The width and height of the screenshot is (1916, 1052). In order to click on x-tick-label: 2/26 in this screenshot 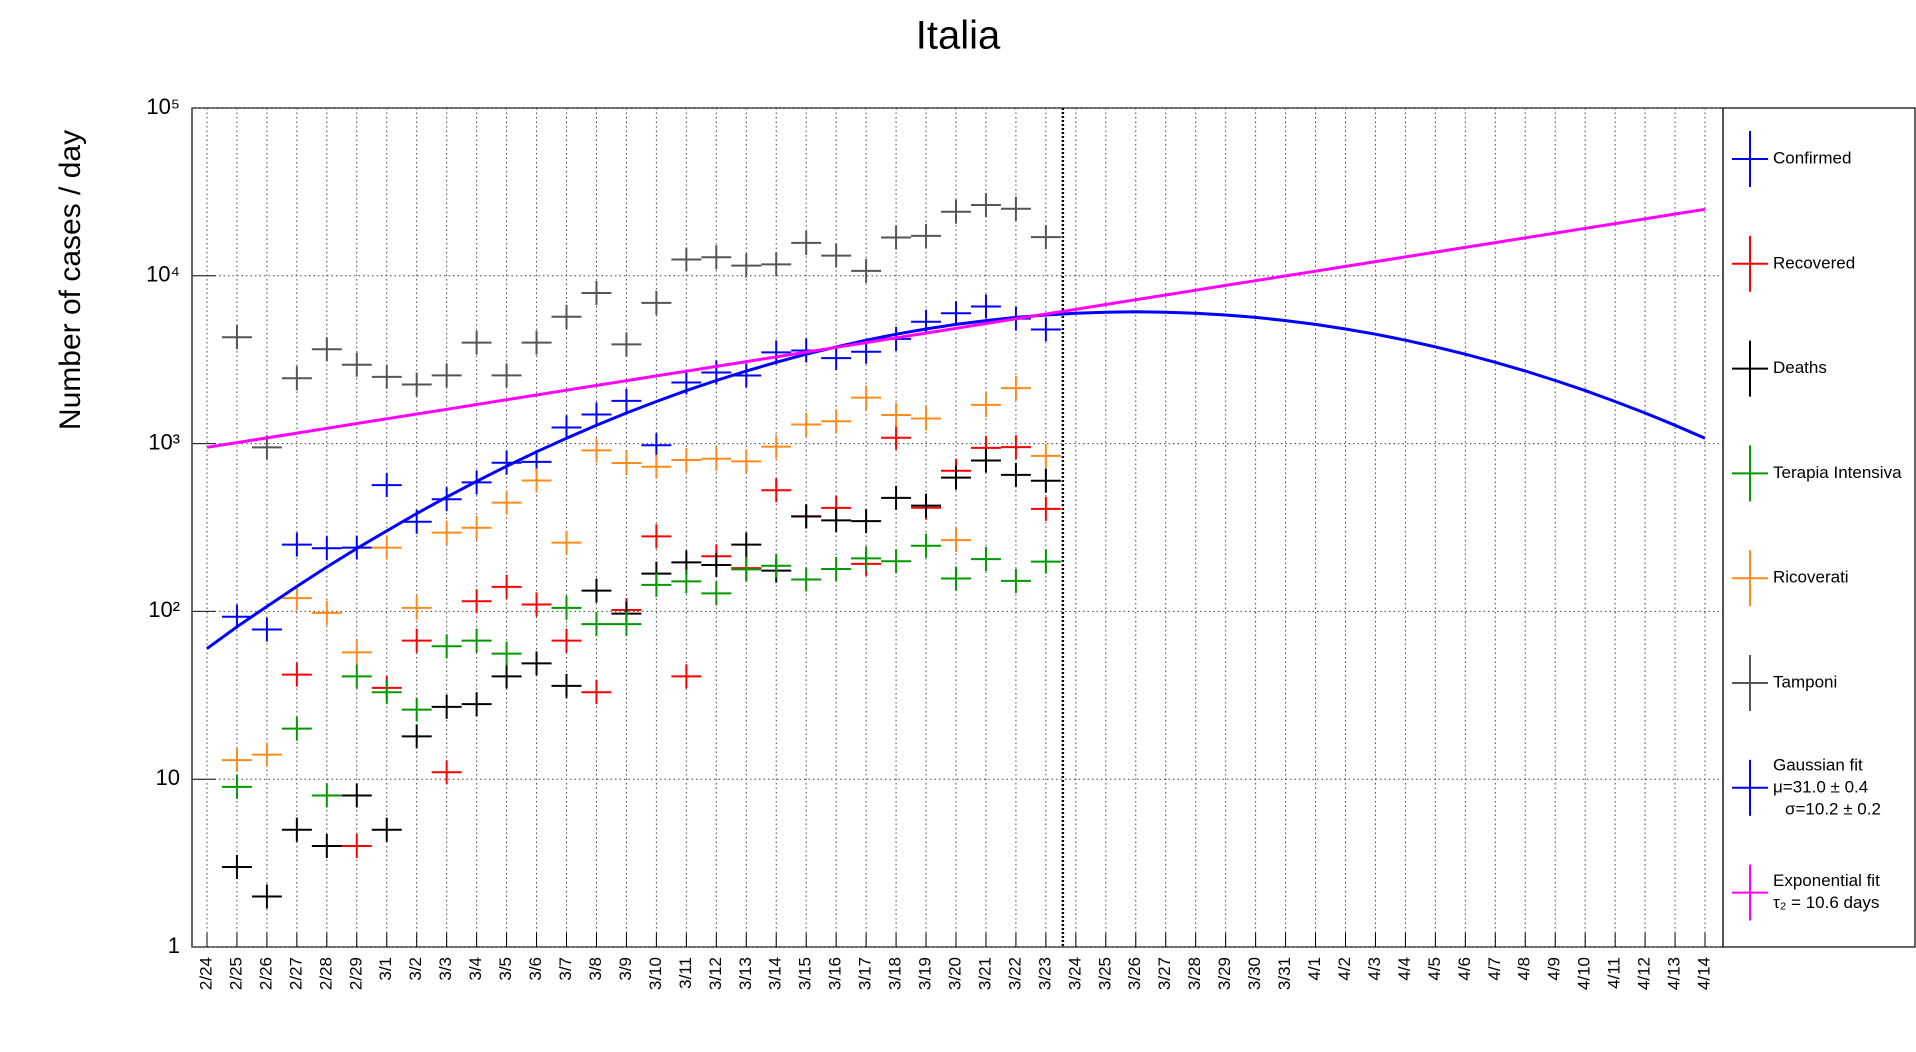, I will do `click(265, 973)`.